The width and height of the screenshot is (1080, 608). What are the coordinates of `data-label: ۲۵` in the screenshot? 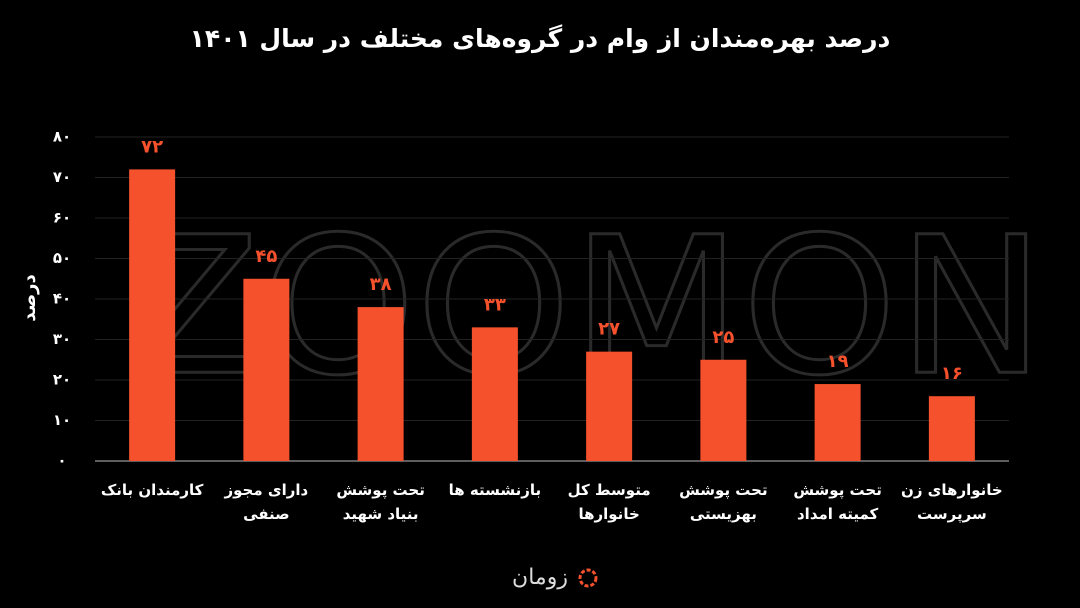 It's located at (723, 337).